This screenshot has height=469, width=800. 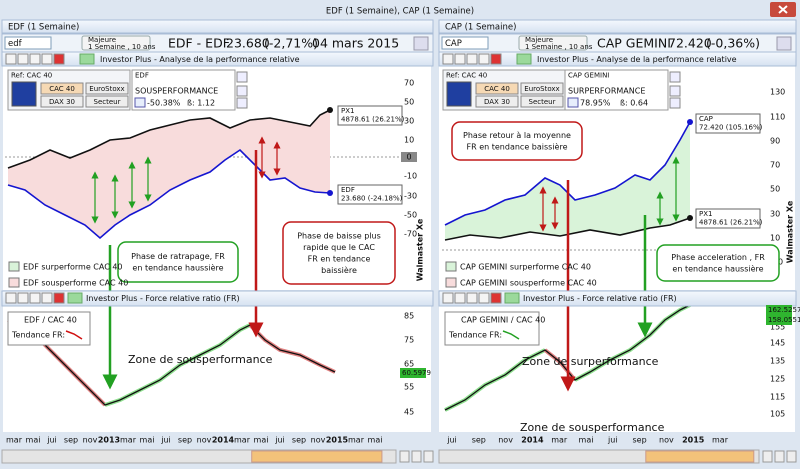 What do you see at coordinates (524, 59) in the screenshot?
I see `indicator-icon` at bounding box center [524, 59].